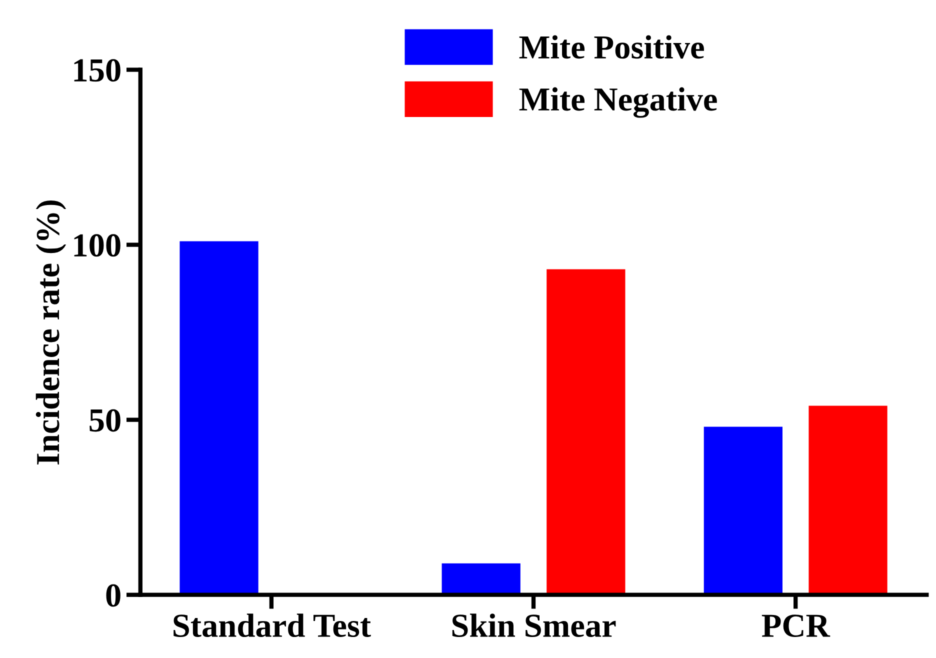  What do you see at coordinates (51, 332) in the screenshot?
I see `y-axis-title: Incidence rate (%)` at bounding box center [51, 332].